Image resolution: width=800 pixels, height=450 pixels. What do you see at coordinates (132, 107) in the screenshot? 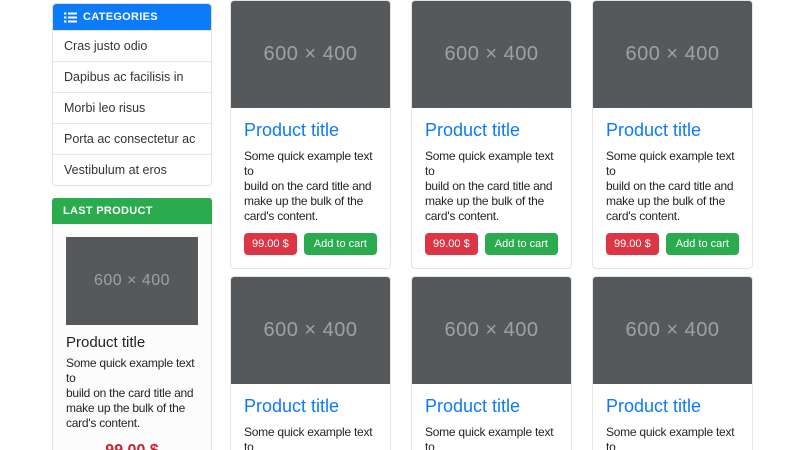
I see `sidebar-item-category-3: Morbi leo risus` at bounding box center [132, 107].